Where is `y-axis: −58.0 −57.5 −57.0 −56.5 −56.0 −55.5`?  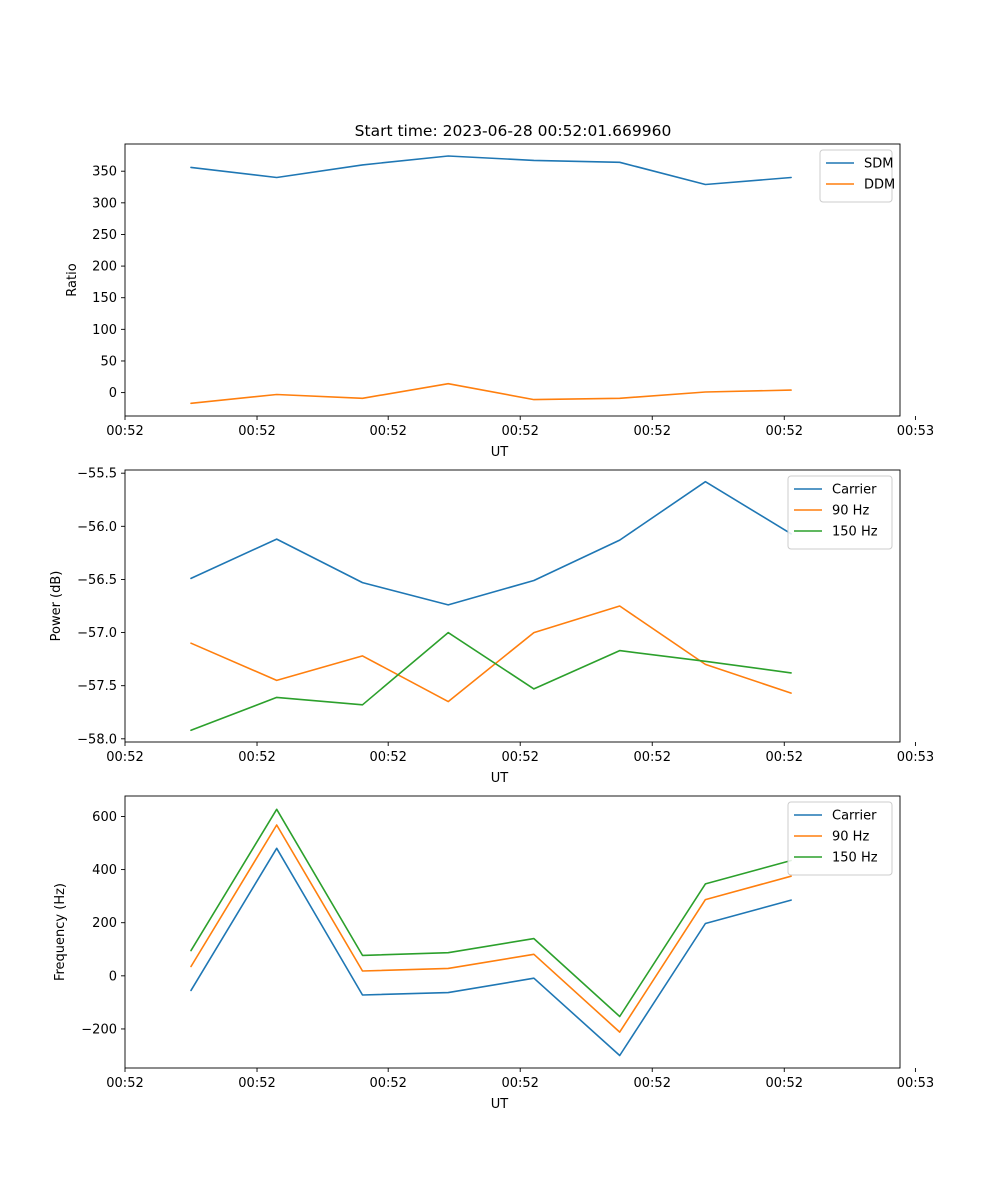
y-axis: −58.0 −57.5 −57.0 −56.5 −56.0 −55.5 is located at coordinates (101, 607).